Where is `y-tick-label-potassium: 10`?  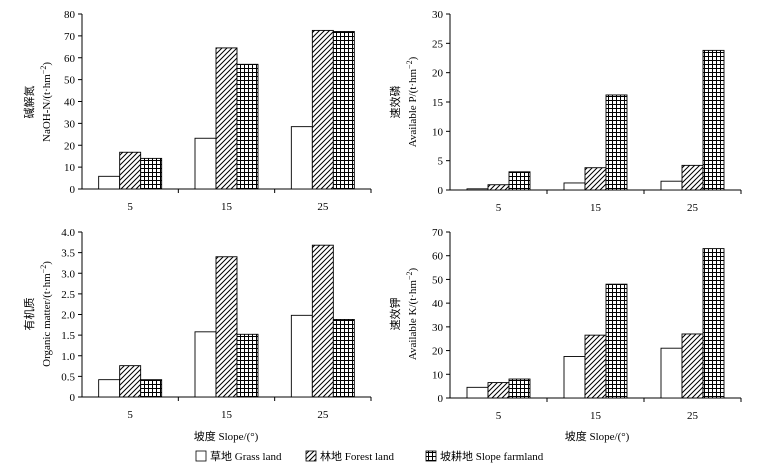 y-tick-label-potassium: 10 is located at coordinates (438, 375).